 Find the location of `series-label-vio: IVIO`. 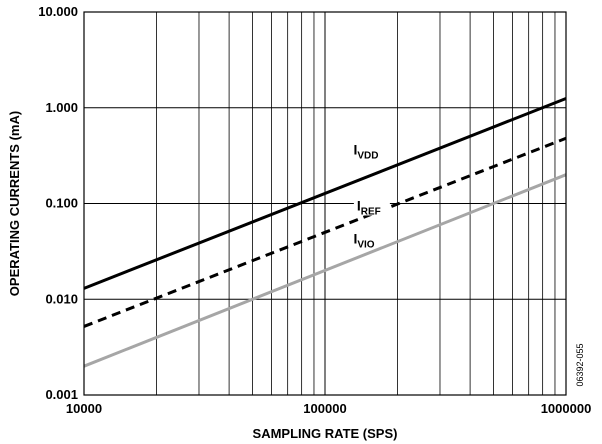

series-label-vio: IVIO is located at coordinates (363, 241).